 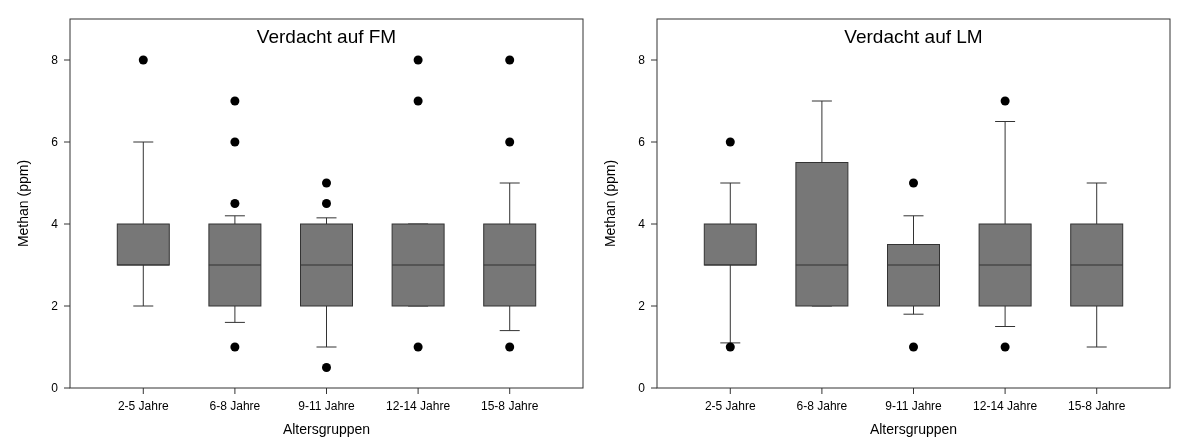 I want to click on chart-title: Verdacht auf FM, so click(x=326, y=36).